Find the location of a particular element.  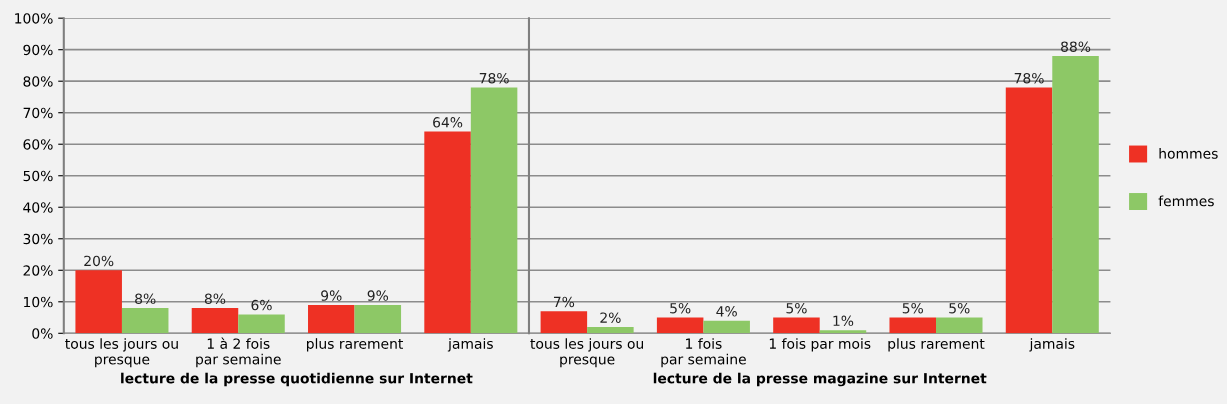

legend-label: femmes is located at coordinates (1186, 201).